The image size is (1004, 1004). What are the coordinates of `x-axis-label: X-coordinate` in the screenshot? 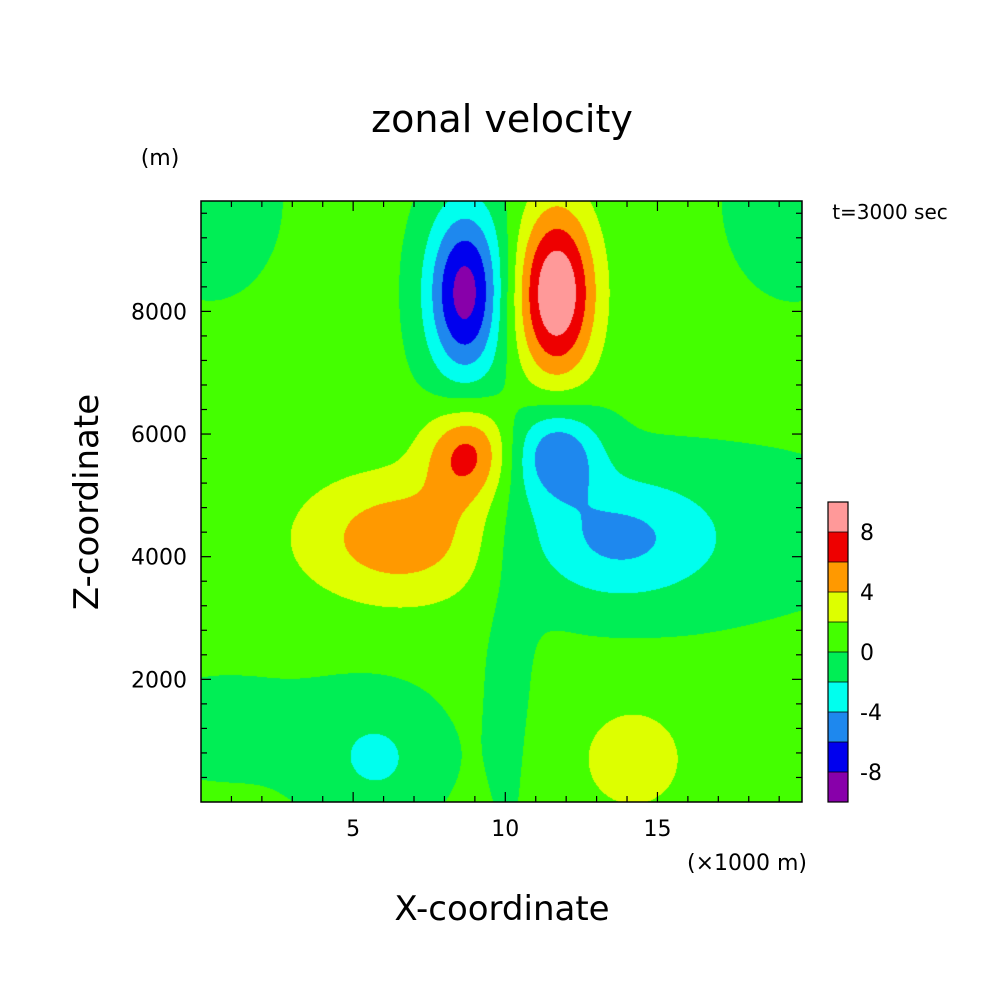 It's located at (501, 909).